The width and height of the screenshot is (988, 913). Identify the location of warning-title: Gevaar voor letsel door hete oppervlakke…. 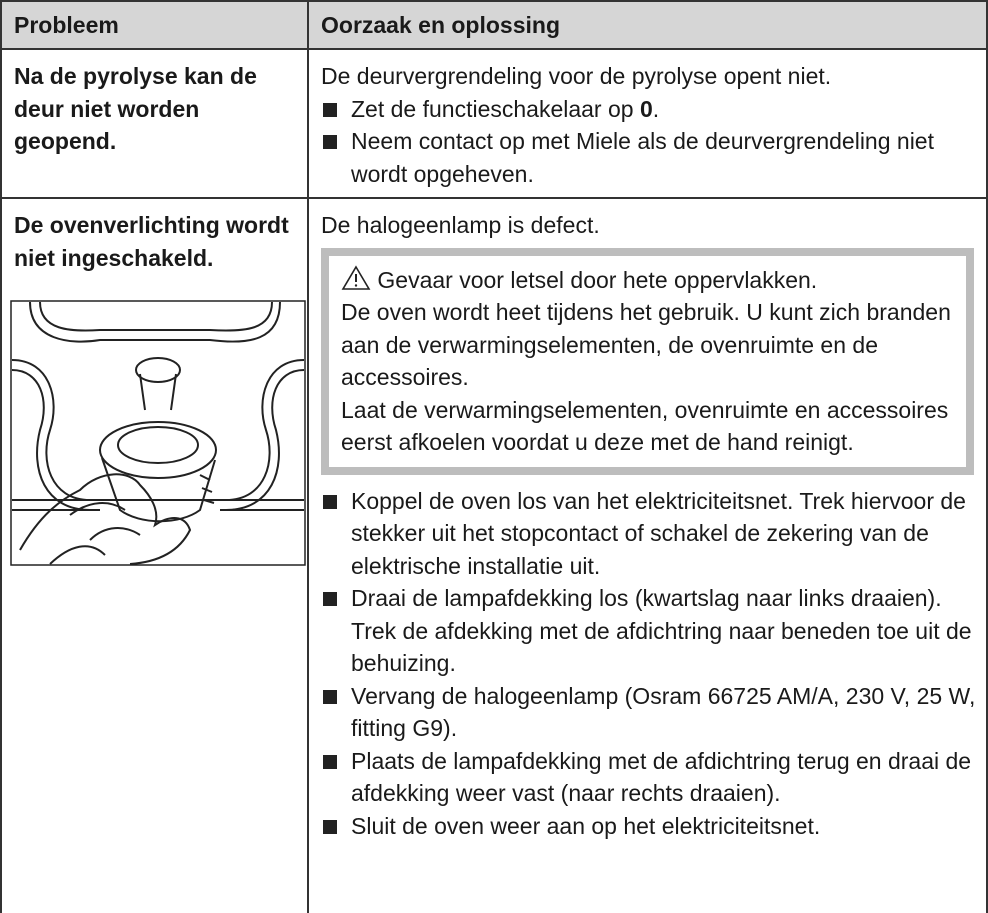
(647, 280).